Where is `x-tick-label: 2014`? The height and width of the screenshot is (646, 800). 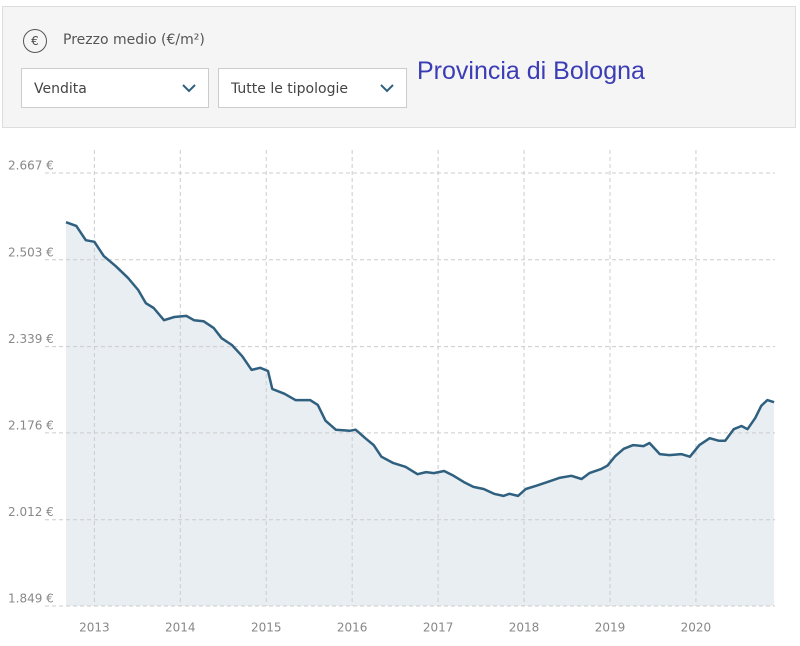
x-tick-label: 2014 is located at coordinates (180, 628).